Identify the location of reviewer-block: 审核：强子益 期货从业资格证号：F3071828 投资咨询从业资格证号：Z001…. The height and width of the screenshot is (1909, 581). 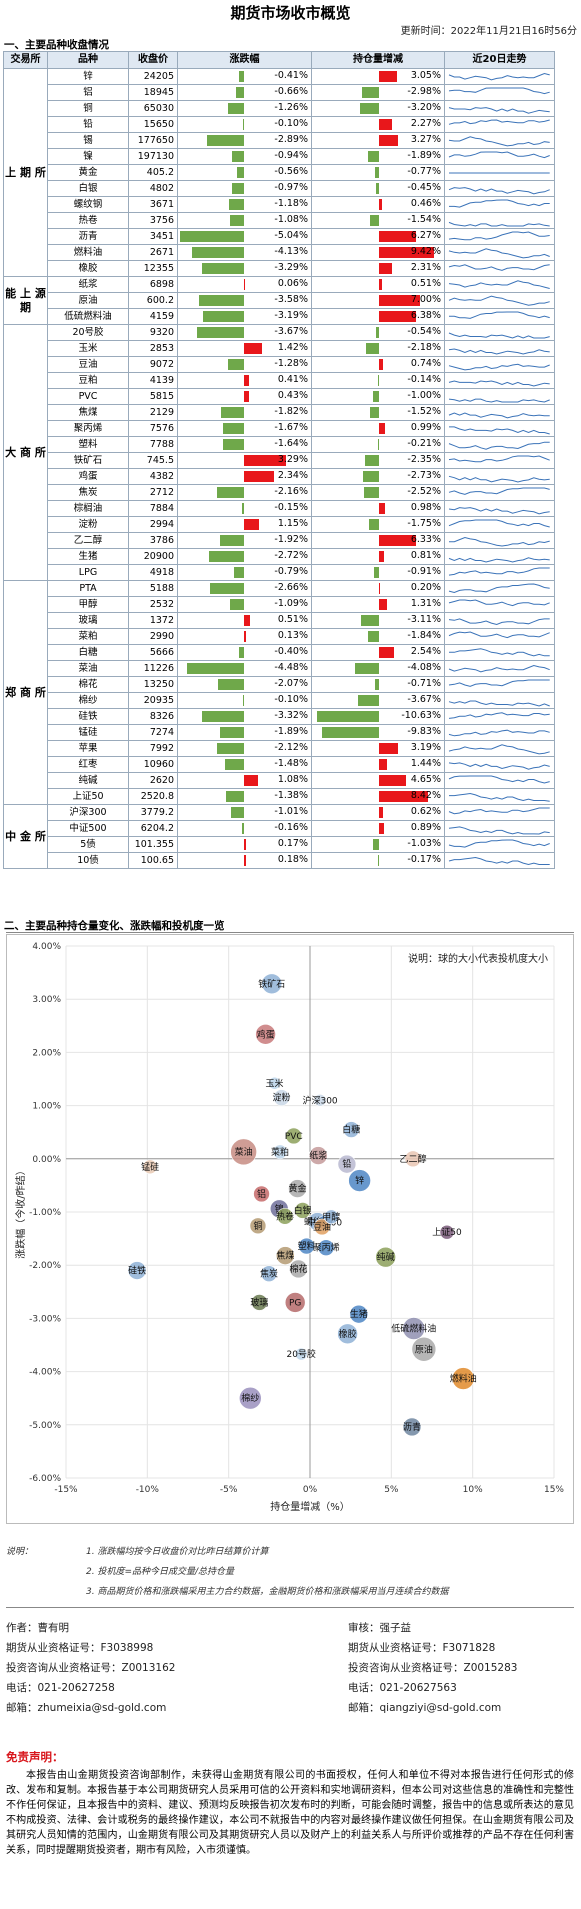
(432, 1668).